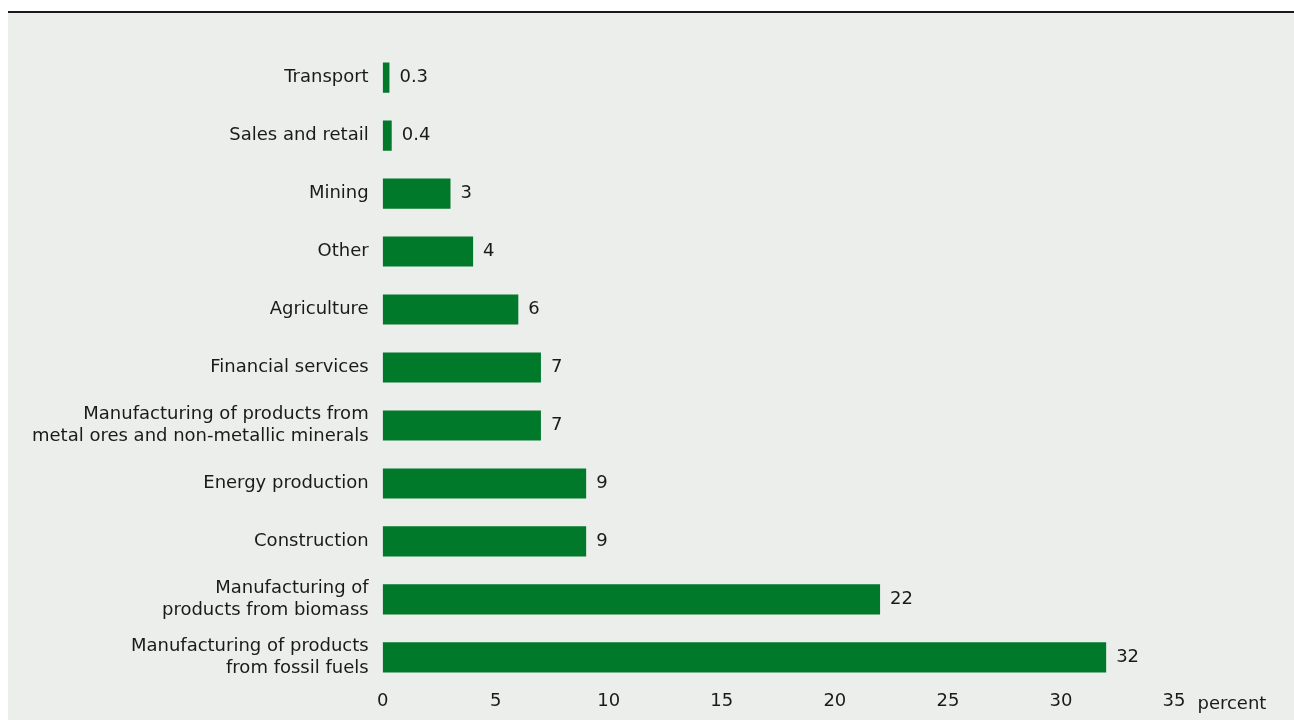  Describe the element at coordinates (338, 192) in the screenshot. I see `y-tick-label: Mining` at that location.